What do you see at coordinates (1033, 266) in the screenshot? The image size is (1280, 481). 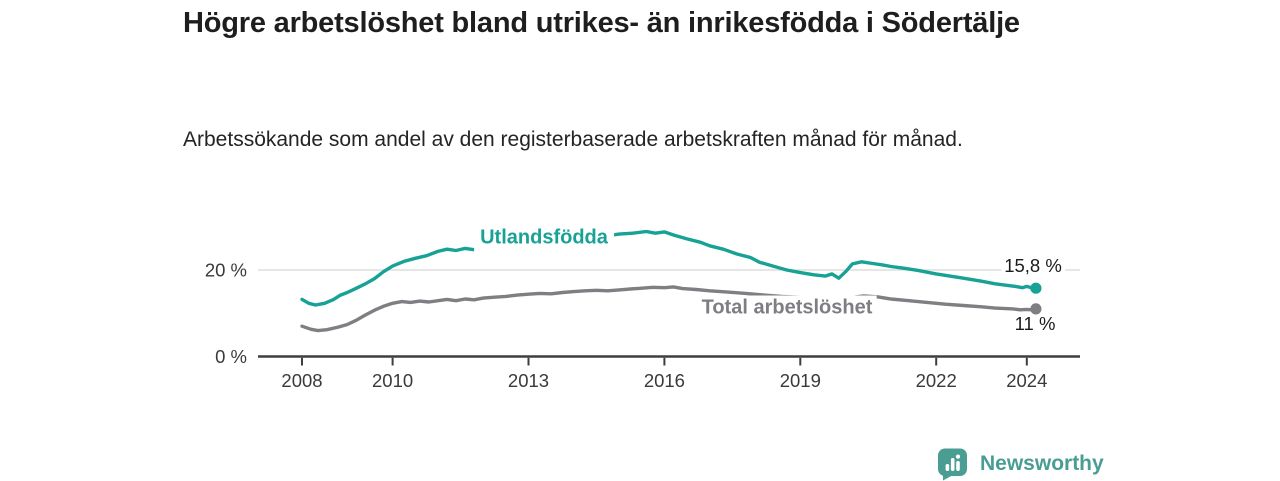 I see `end-value-label-utlandsfodda: 15,8 %` at bounding box center [1033, 266].